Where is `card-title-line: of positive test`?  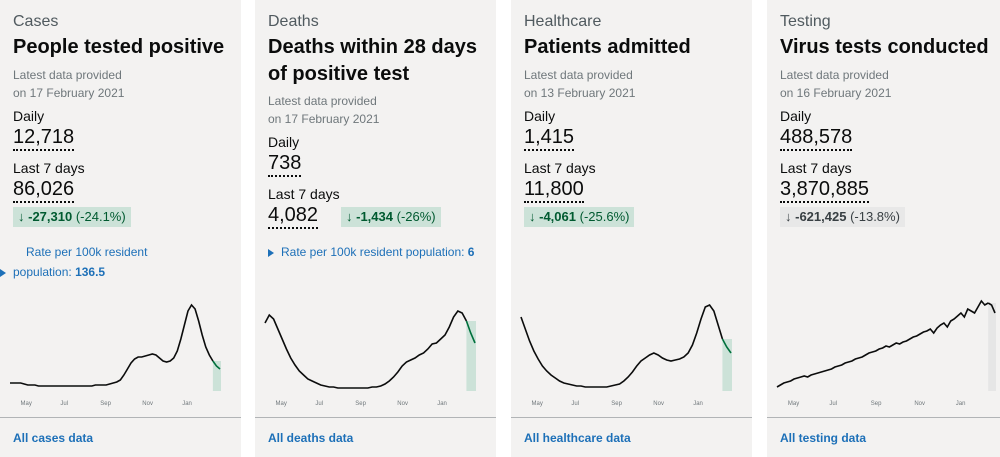
card-title-line: of positive test is located at coordinates (339, 74).